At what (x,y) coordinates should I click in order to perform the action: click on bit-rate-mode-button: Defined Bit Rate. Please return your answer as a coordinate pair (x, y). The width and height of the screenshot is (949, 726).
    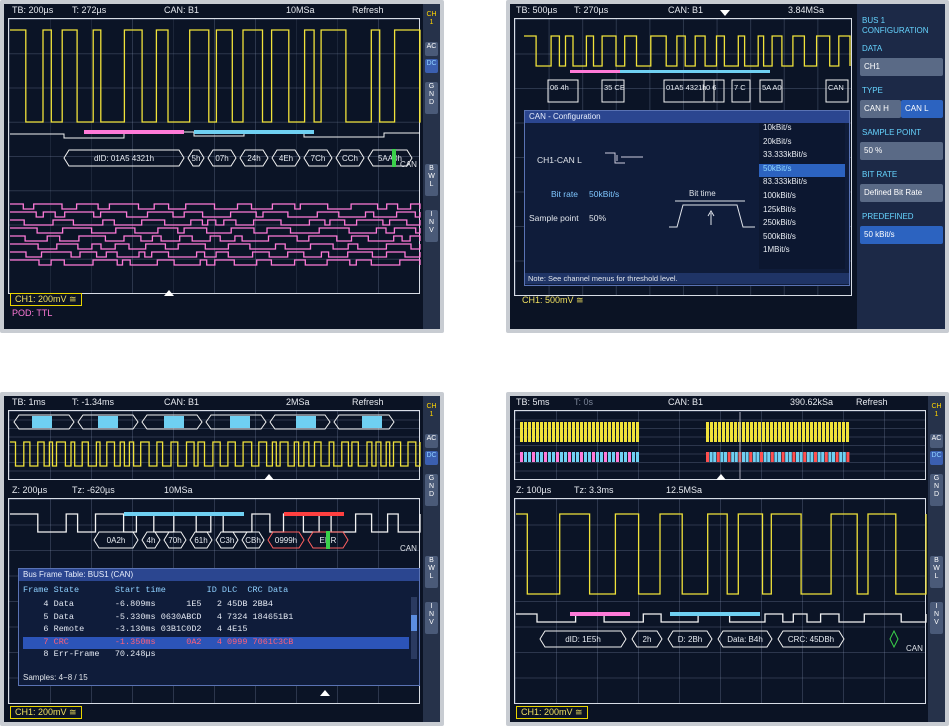
    Looking at the image, I should click on (901, 193).